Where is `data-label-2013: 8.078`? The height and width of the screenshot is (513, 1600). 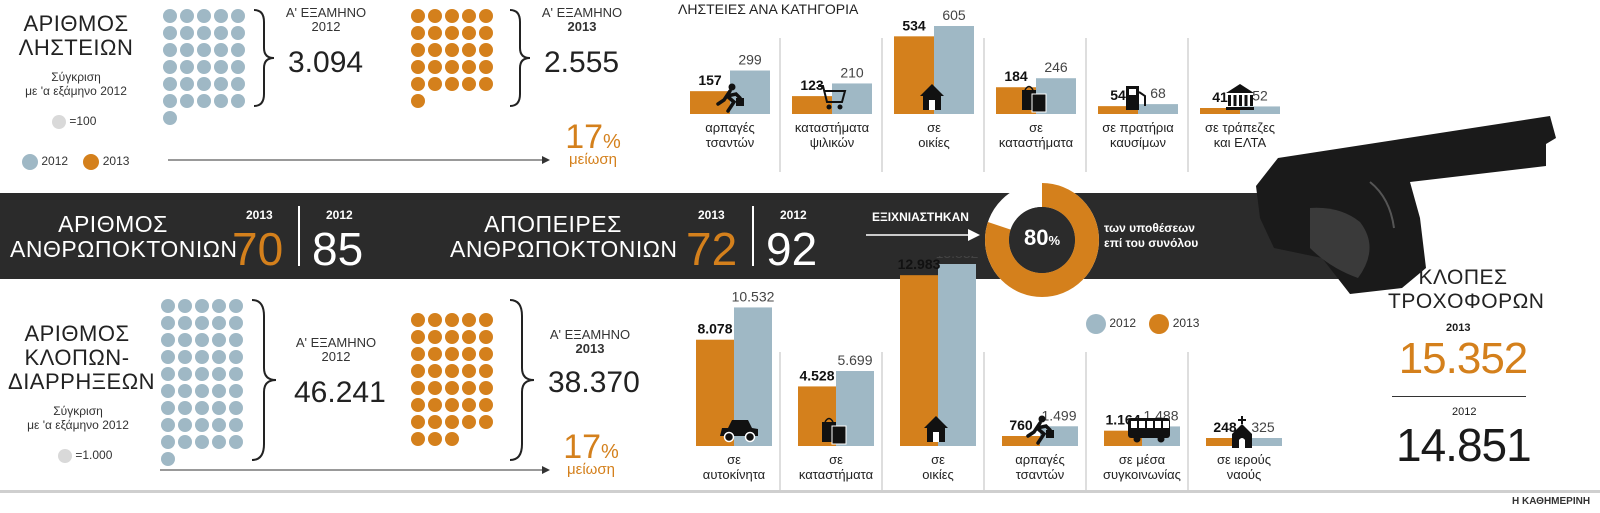
data-label-2013: 8.078 is located at coordinates (714, 329).